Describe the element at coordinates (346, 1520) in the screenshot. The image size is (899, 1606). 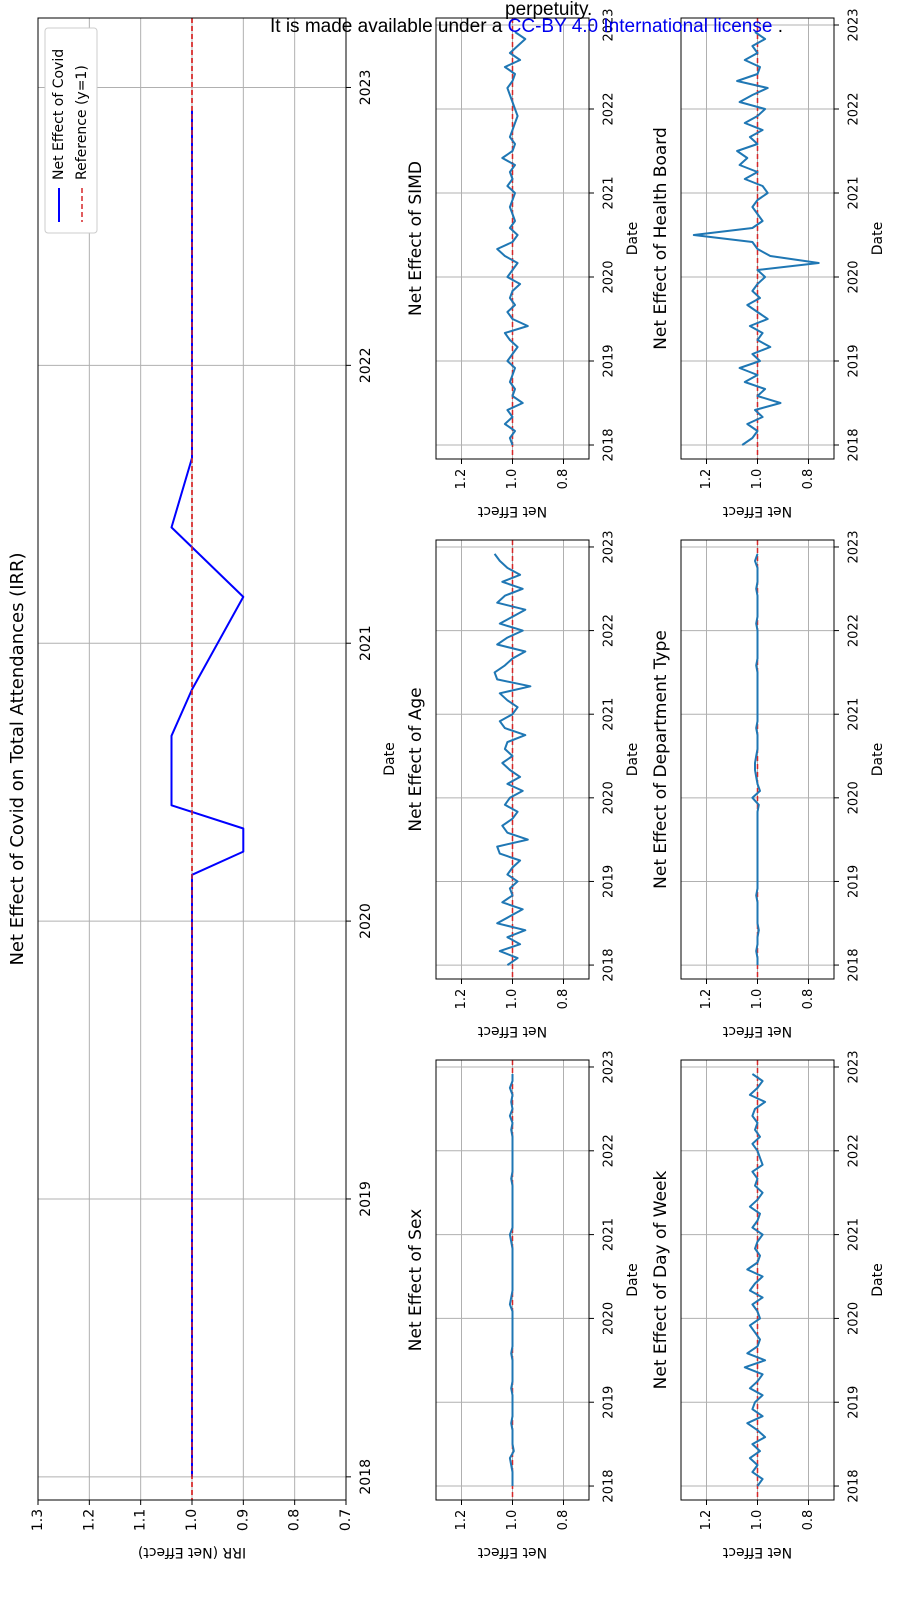
I see `y-tick-label: 0.7` at that location.